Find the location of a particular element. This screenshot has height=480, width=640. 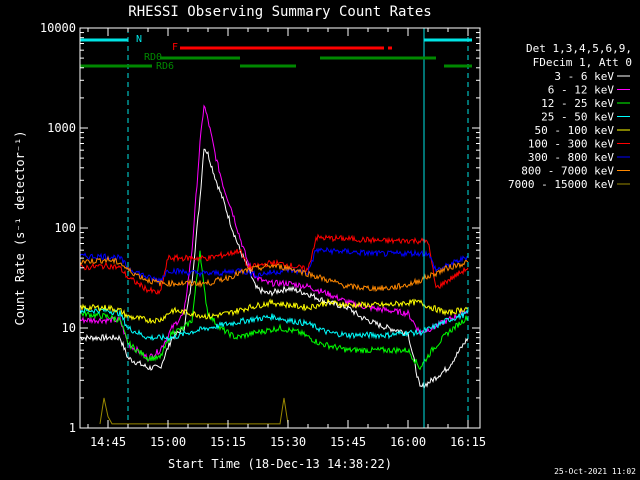

x-tick-label: 14:45 is located at coordinates (108, 442).